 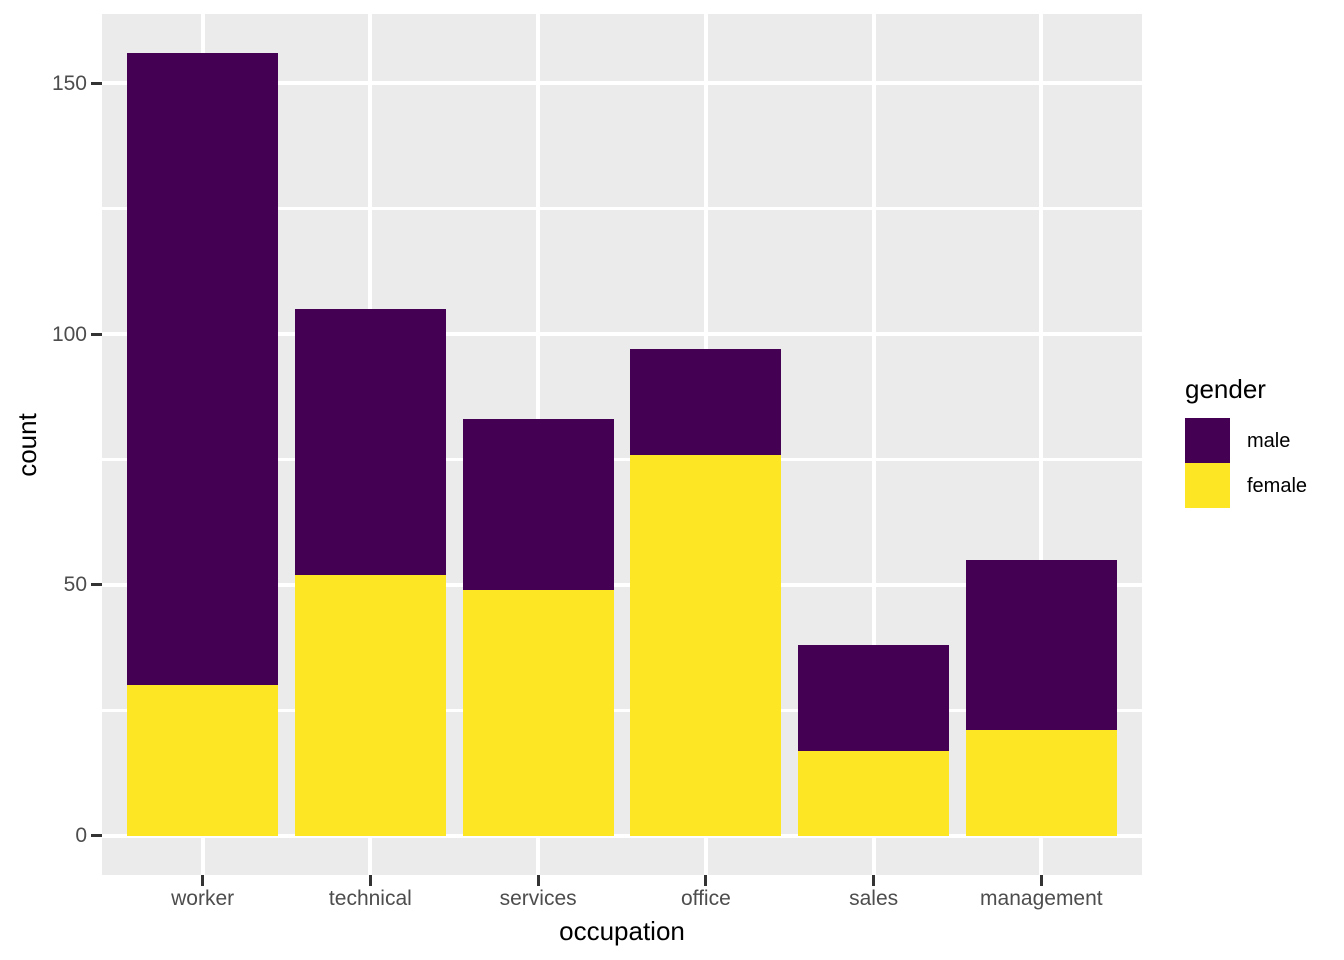 I want to click on x-tick-mark-sales, so click(x=874, y=880).